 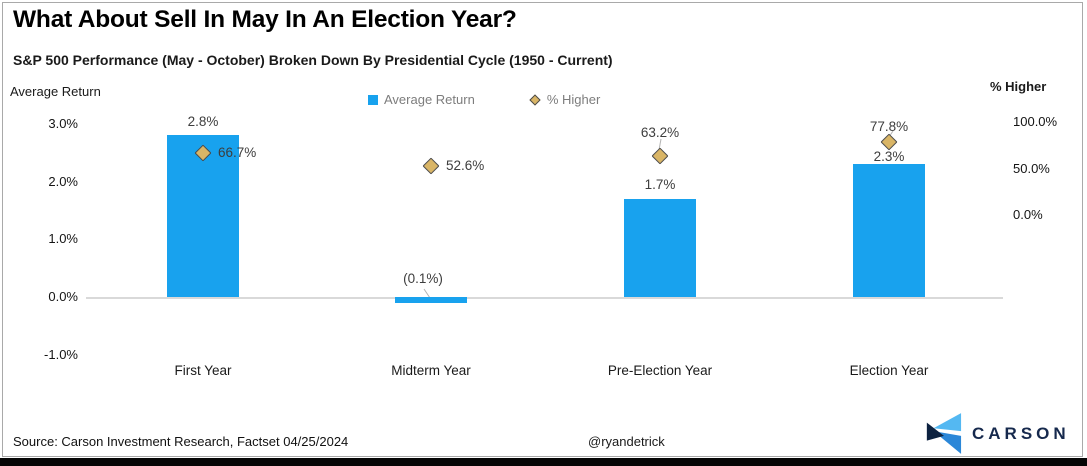 I want to click on legend-item-pct-higher: % Higher, so click(x=565, y=99).